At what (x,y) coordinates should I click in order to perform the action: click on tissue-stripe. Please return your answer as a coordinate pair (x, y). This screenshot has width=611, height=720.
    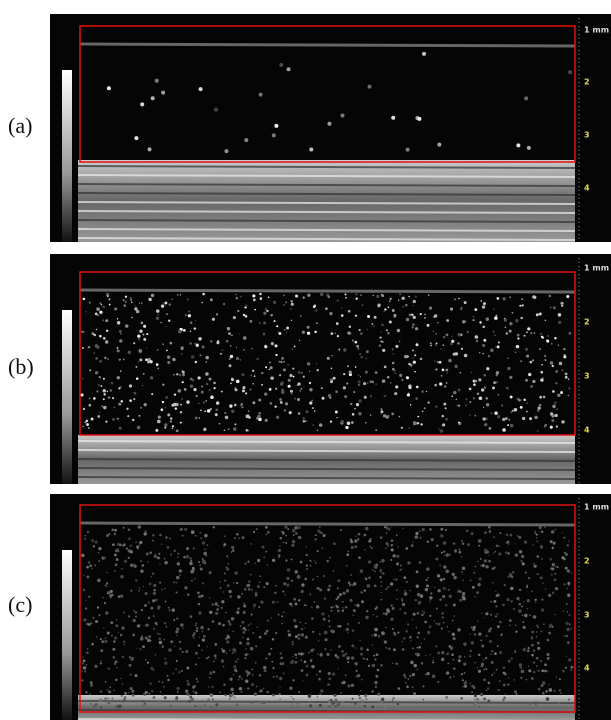
    Looking at the image, I should click on (326, 194).